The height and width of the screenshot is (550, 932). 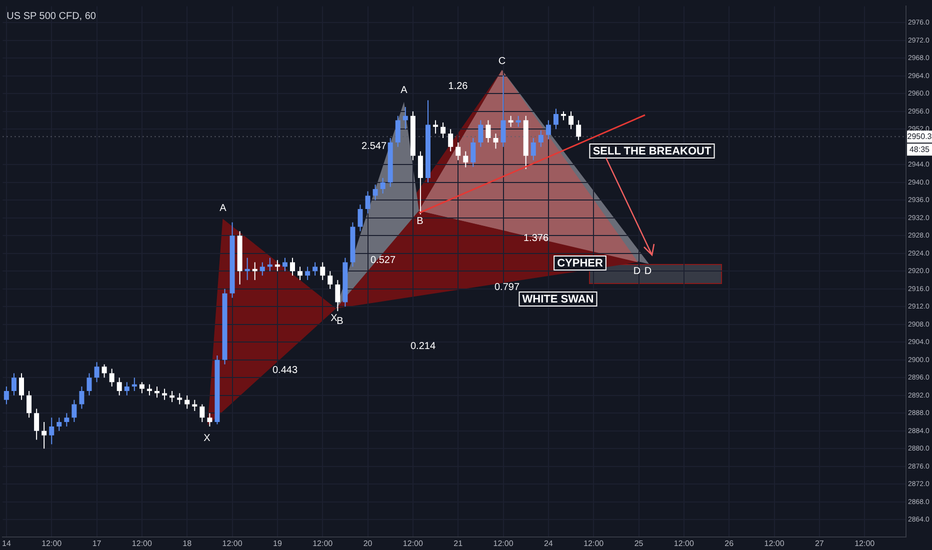 What do you see at coordinates (383, 260) in the screenshot?
I see `annotation: 0.527` at bounding box center [383, 260].